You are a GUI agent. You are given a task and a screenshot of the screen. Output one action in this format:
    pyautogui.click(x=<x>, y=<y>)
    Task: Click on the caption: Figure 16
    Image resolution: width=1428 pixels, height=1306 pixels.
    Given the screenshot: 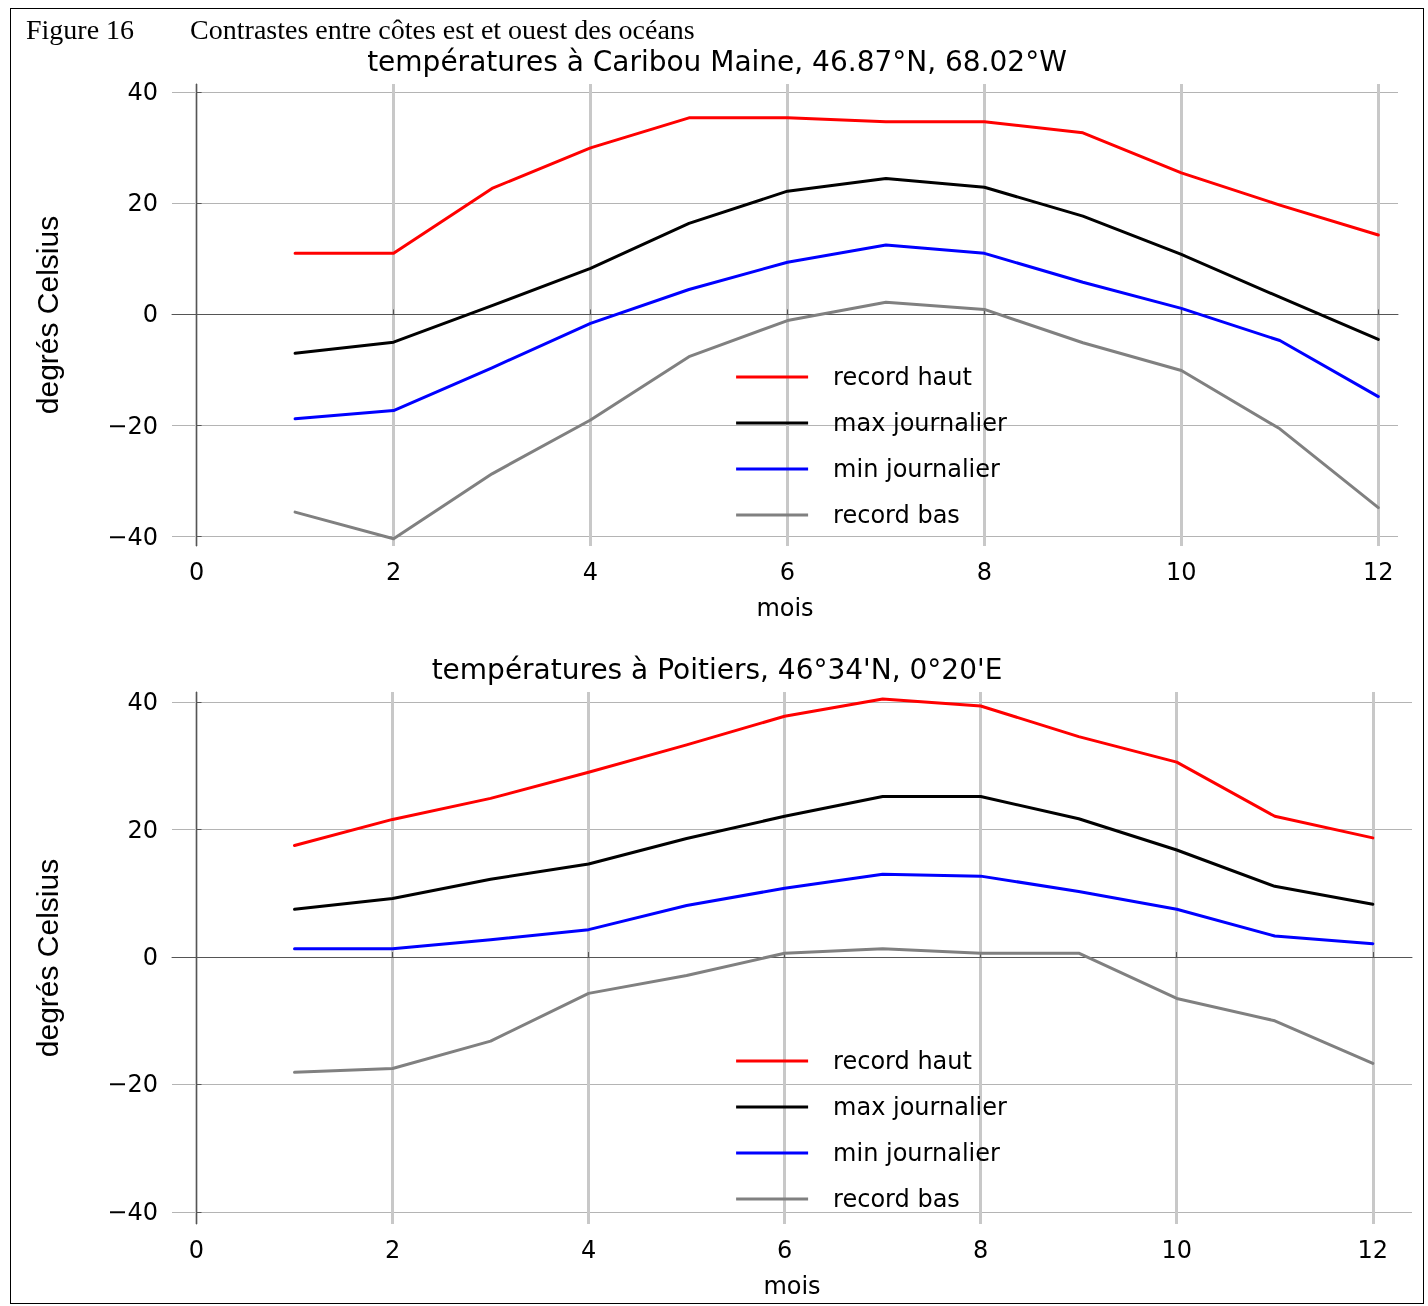 What is the action you would take?
    pyautogui.click(x=80, y=29)
    